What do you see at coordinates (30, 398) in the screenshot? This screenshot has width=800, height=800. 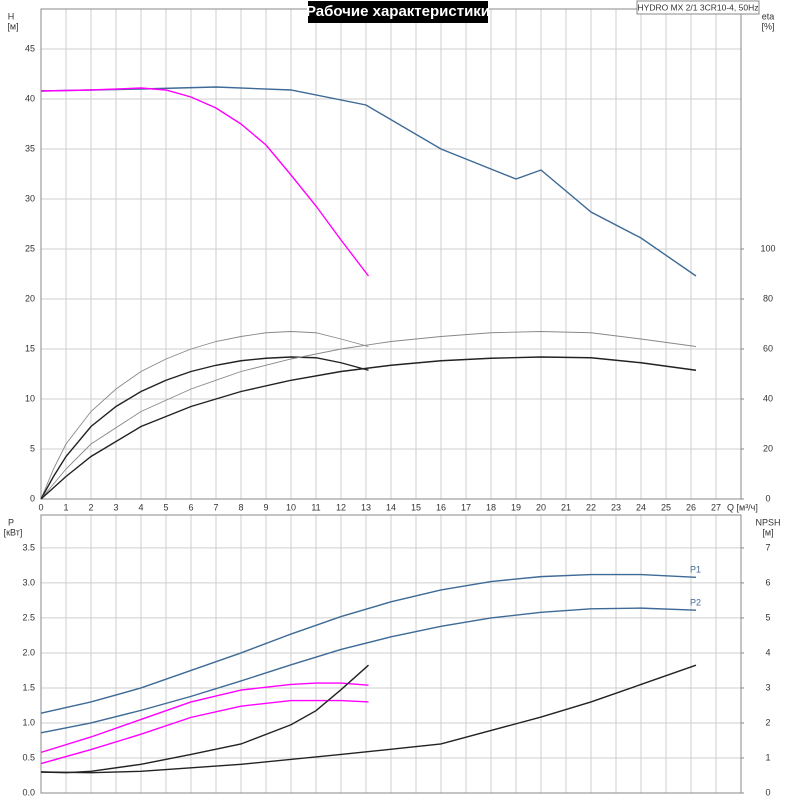 I see `y-tick-label: 10` at bounding box center [30, 398].